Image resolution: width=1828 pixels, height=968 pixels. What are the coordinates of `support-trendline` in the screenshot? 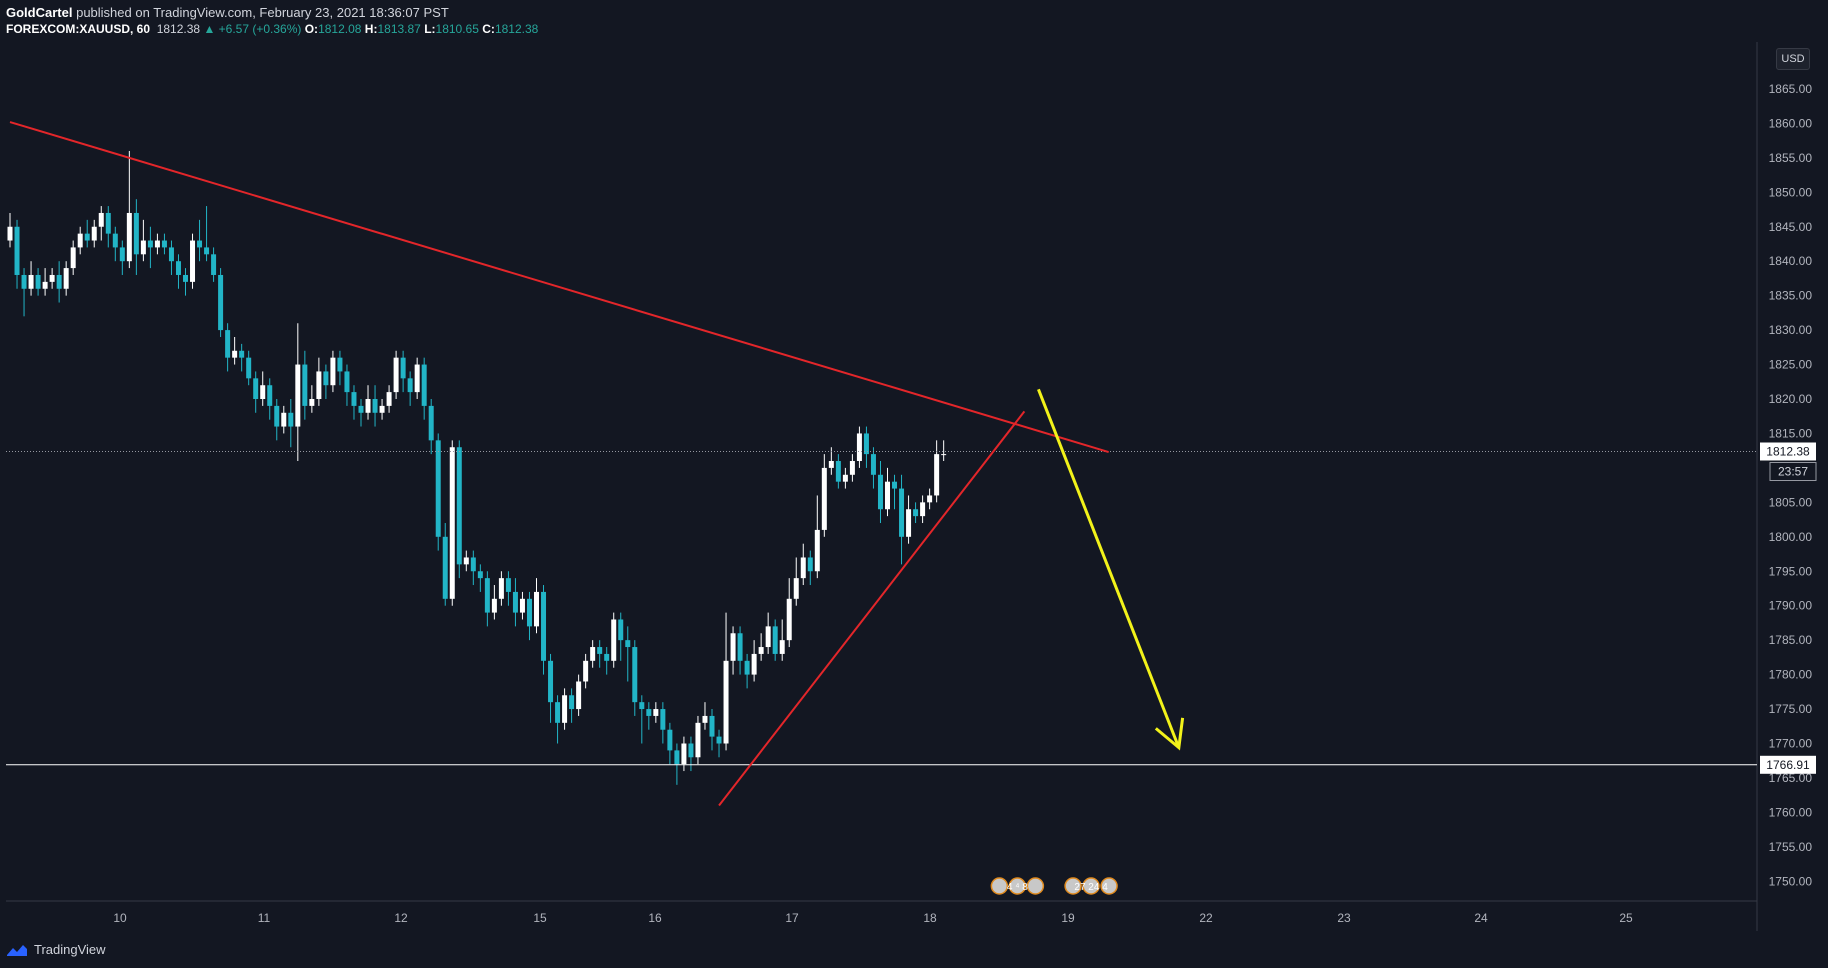 It's located at (872, 608).